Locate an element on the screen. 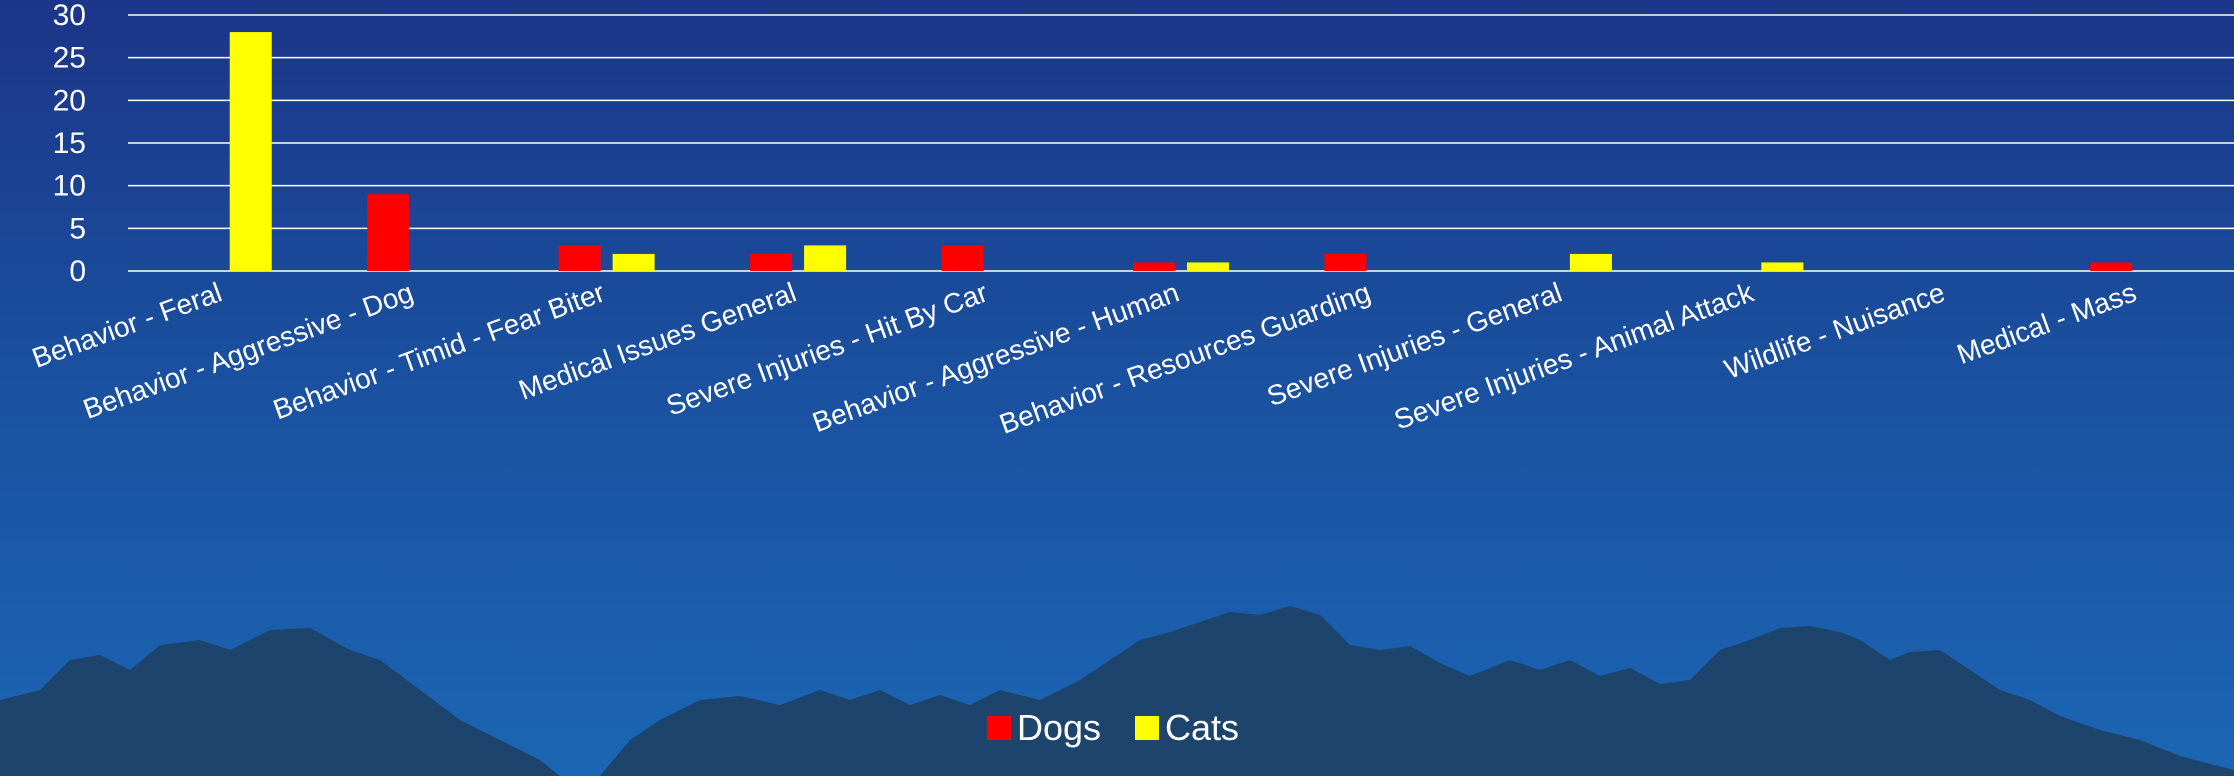  mountain-silhouette is located at coordinates (280, 702).